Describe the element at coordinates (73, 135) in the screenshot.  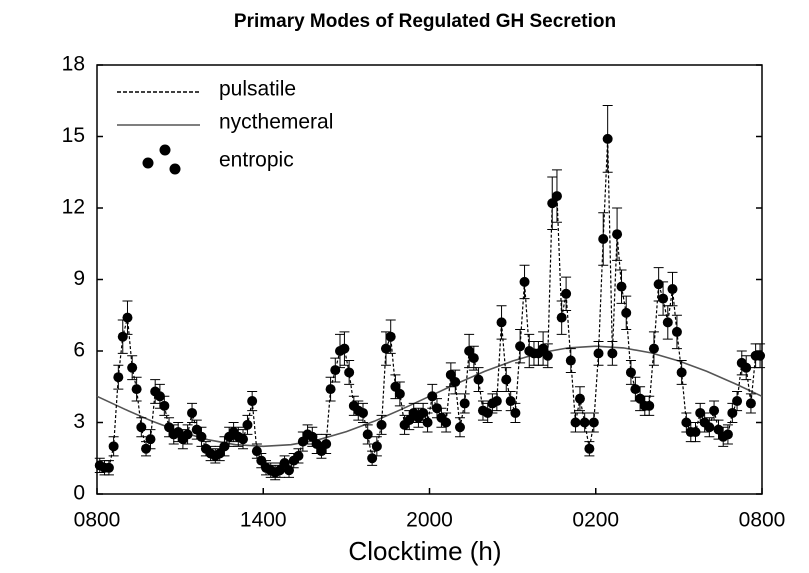
I see `y-tick-label: 15` at that location.